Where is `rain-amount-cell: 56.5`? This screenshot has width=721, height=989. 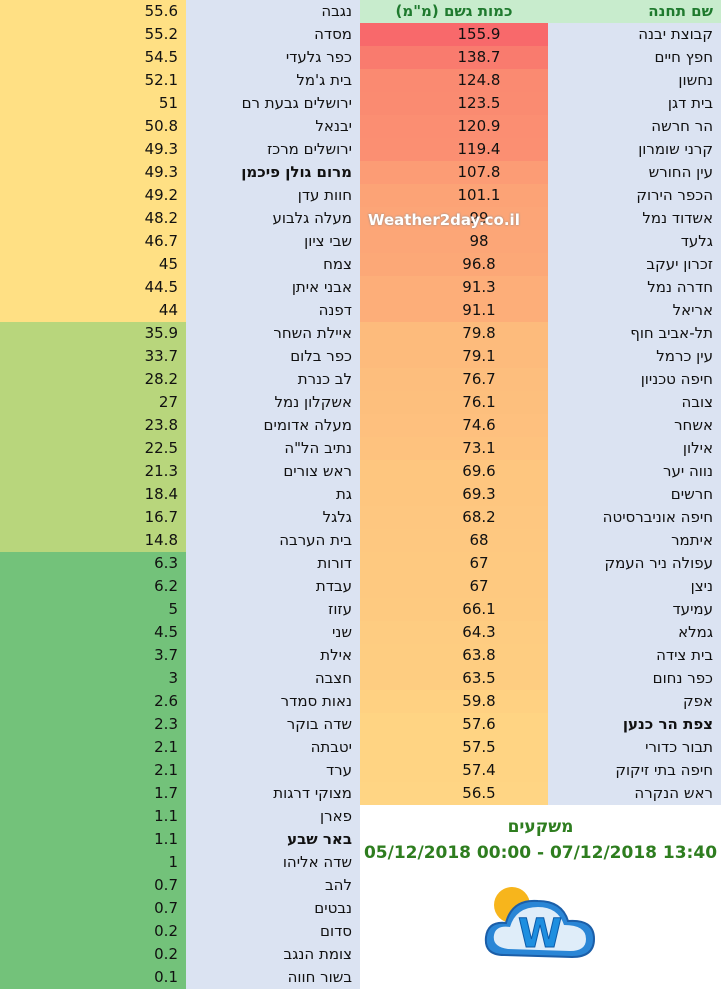 rain-amount-cell: 56.5 is located at coordinates (454, 793).